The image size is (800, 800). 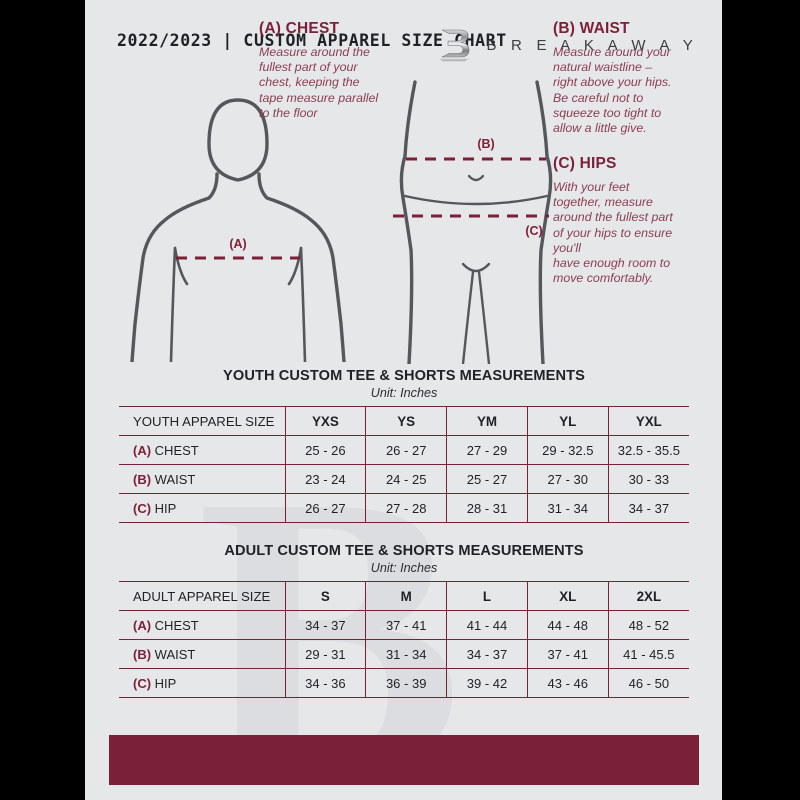 What do you see at coordinates (325, 654) in the screenshot?
I see `adult-r1-c0: 29 - 31` at bounding box center [325, 654].